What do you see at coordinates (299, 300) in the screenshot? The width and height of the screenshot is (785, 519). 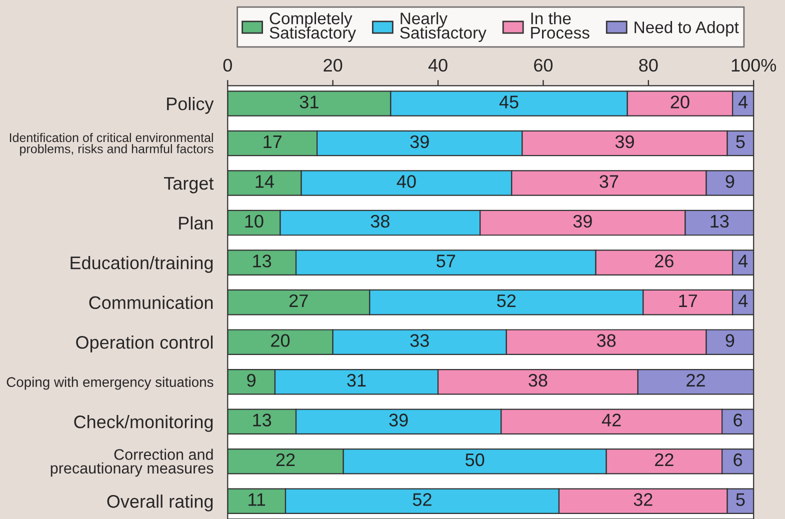 I see `data-label: 27` at bounding box center [299, 300].